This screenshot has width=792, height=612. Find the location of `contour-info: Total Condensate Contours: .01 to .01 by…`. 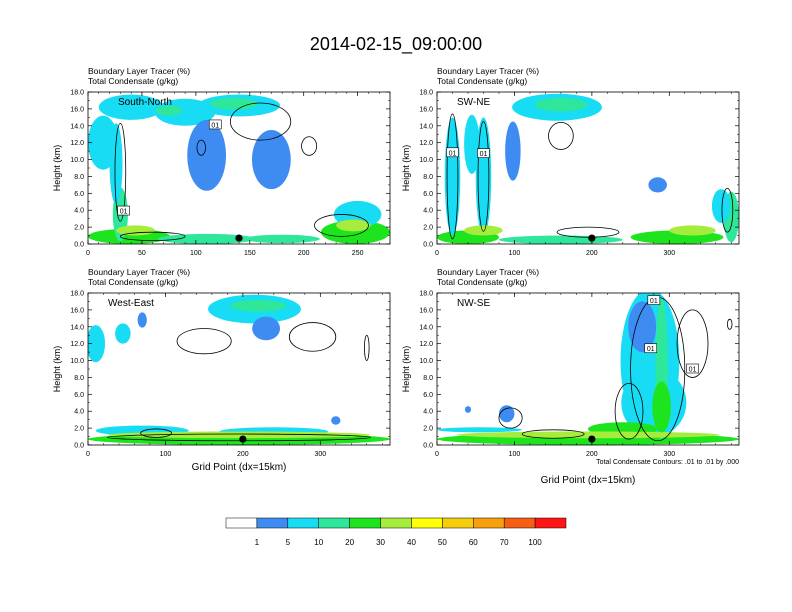

contour-info: Total Condensate Contours: .01 to .01 by… is located at coordinates (667, 462).